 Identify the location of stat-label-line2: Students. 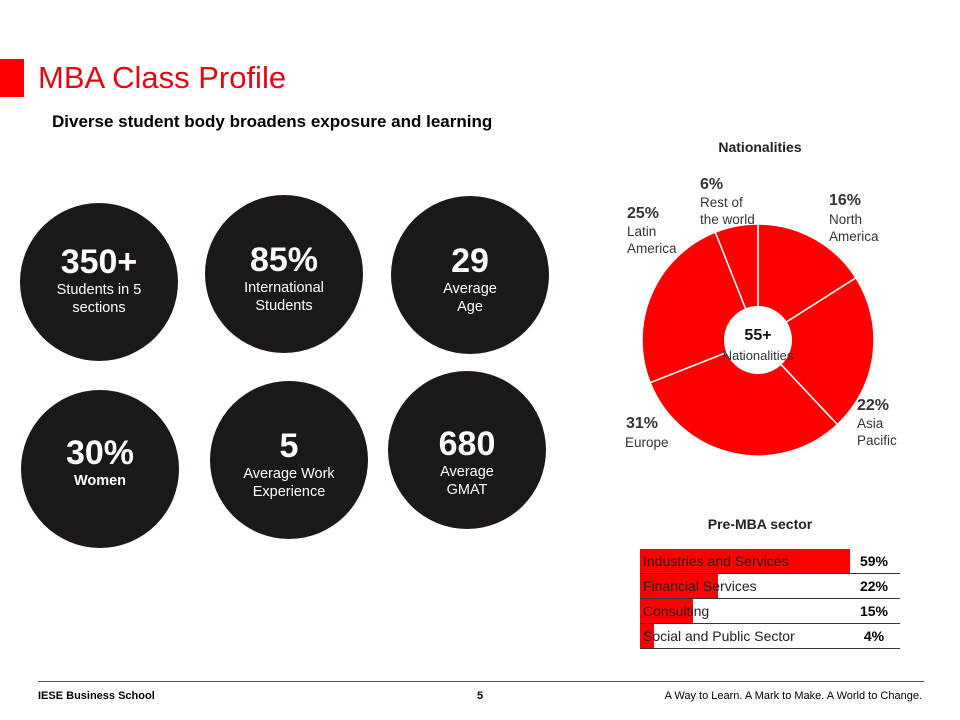
(284, 306).